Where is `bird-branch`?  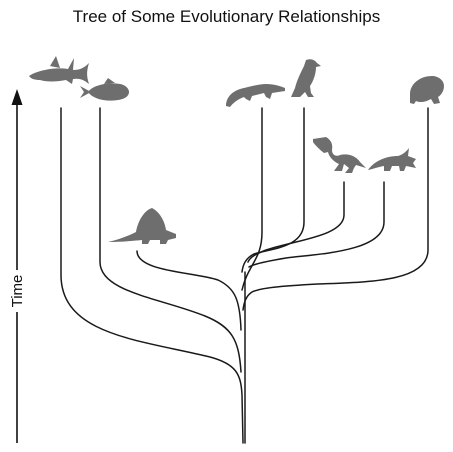 bird-branch is located at coordinates (273, 190).